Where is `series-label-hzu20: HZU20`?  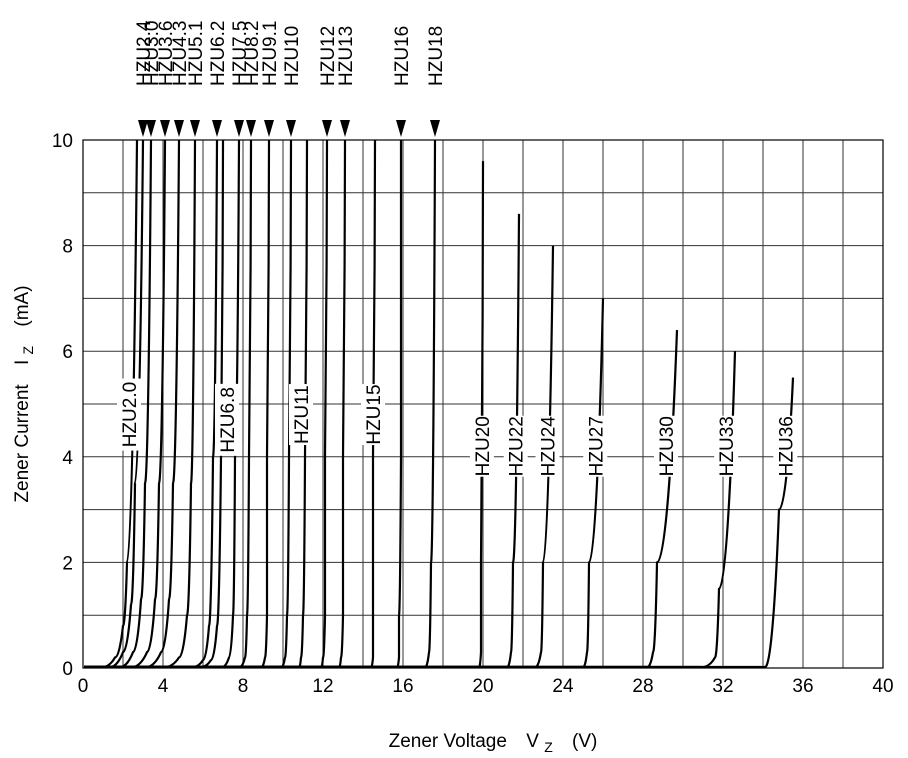
series-label-hzu20: HZU20 is located at coordinates (483, 446).